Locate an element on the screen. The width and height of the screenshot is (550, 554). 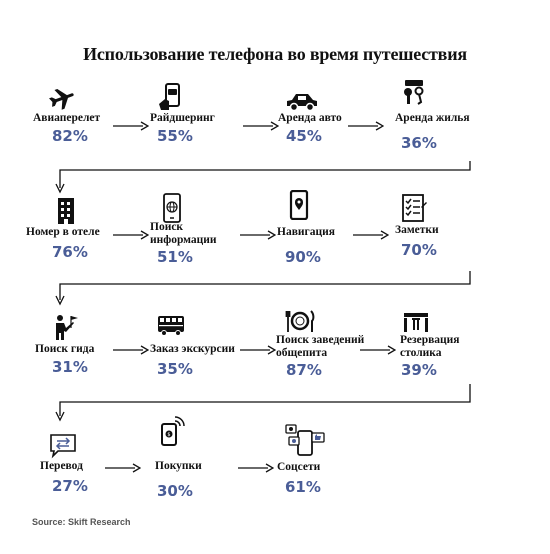
hotel-building-icon is located at coordinates (67, 211).